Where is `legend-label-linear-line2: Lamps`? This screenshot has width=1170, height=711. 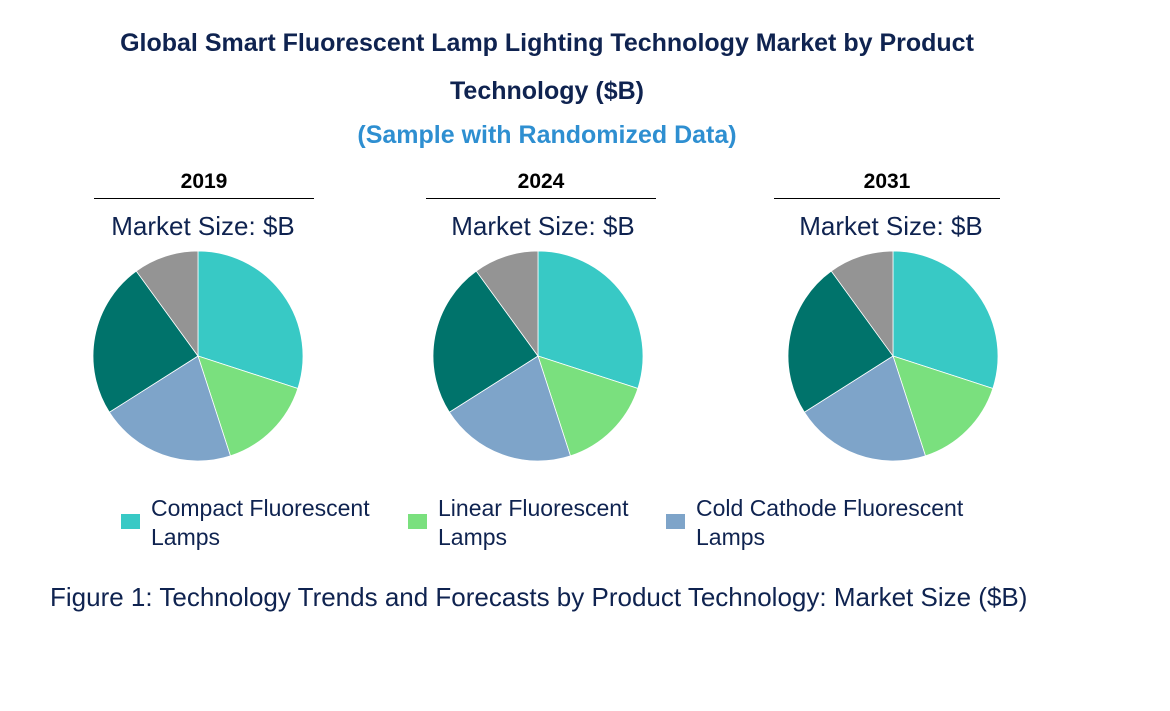 legend-label-linear-line2: Lamps is located at coordinates (473, 537).